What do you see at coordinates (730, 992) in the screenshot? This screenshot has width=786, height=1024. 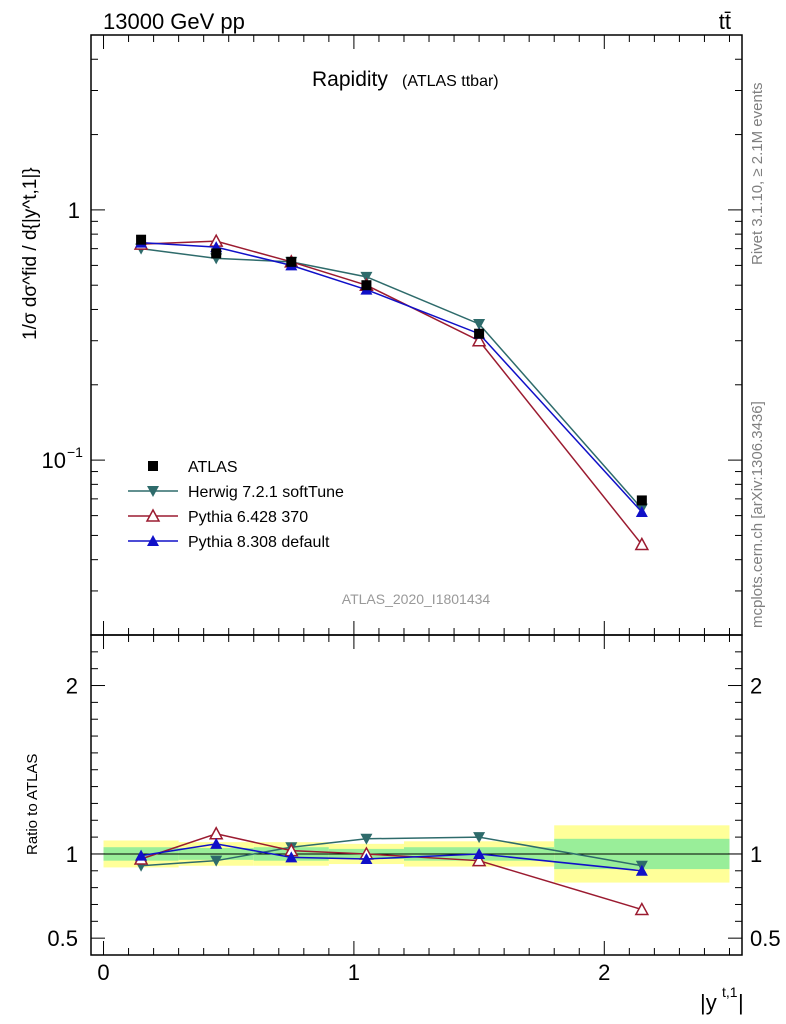 I see `x-axis-label-sup: t,1` at bounding box center [730, 992].